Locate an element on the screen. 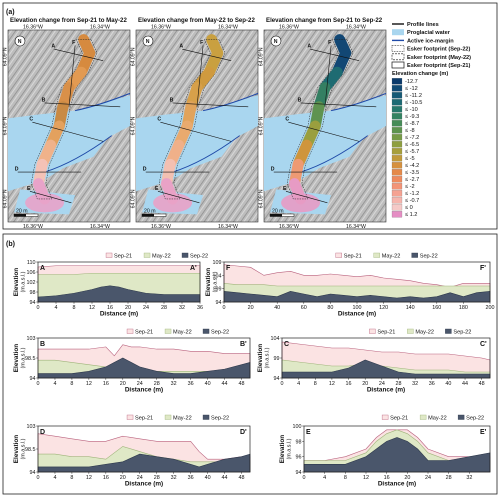  x-tick-label: 160 is located at coordinates (436, 308).